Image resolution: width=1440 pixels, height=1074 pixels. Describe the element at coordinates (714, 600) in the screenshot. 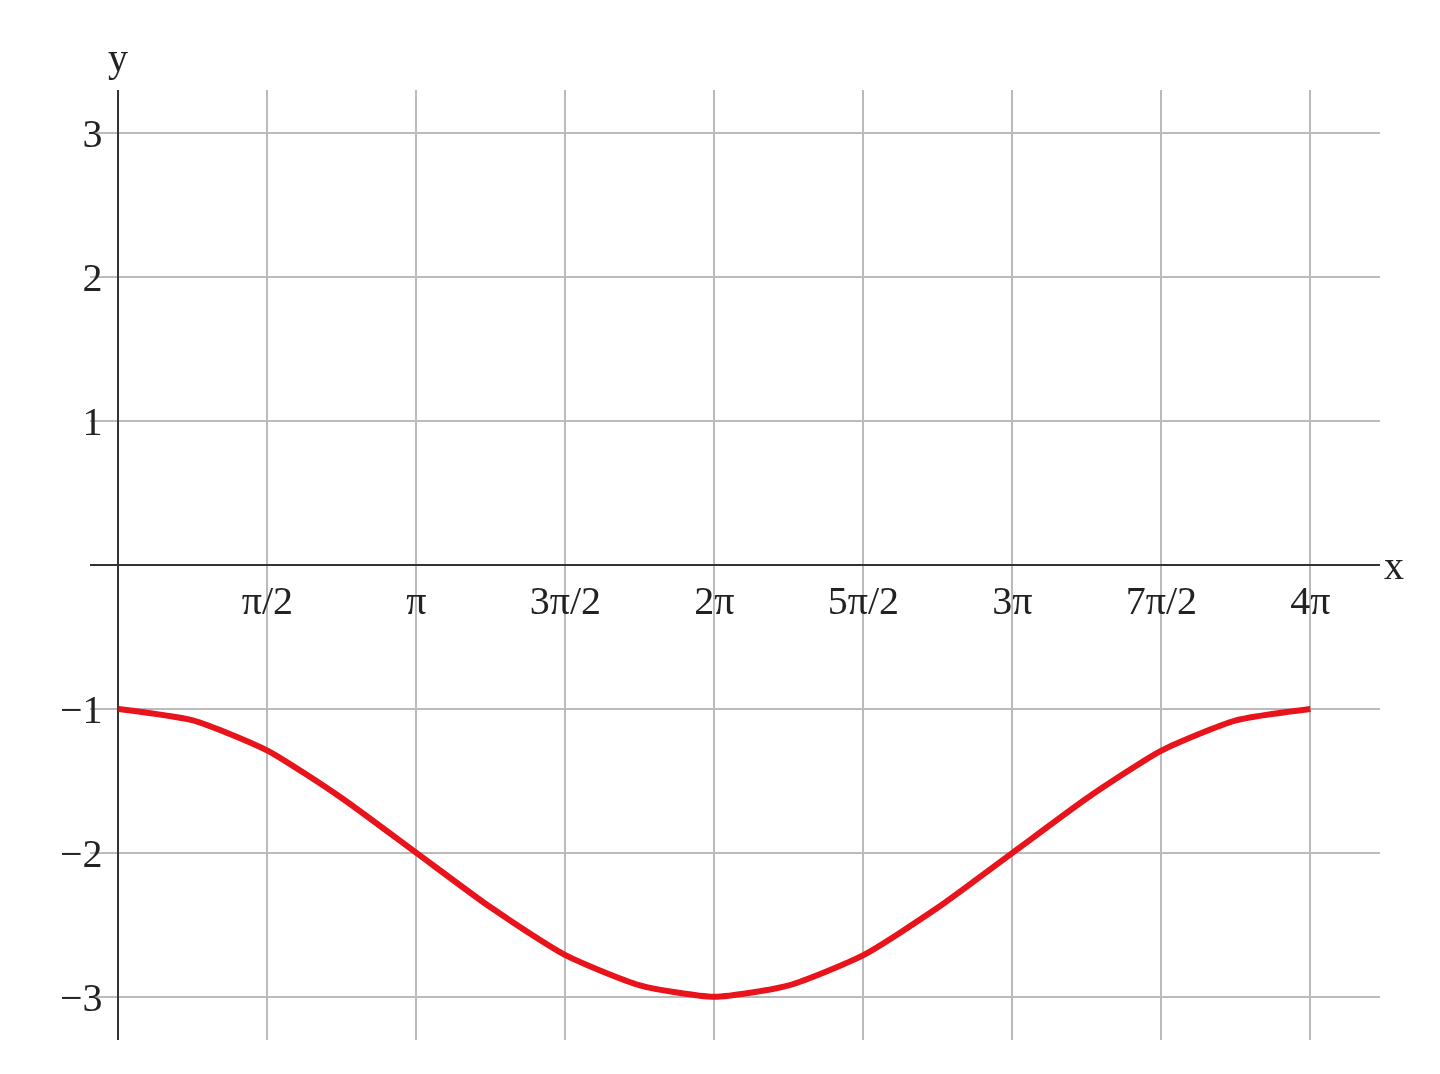

I see `x-tick-label: 2π` at that location.